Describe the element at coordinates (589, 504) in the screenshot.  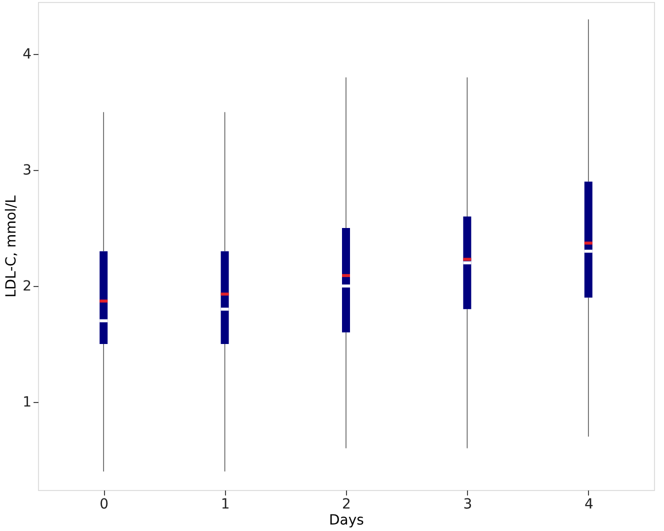
I see `x-tick-label: 4` at that location.